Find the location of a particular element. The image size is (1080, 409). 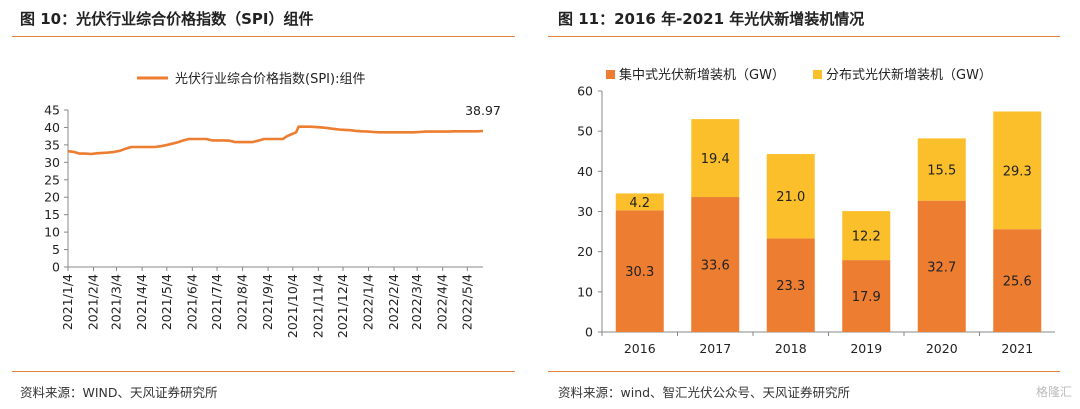

right-footer-rule is located at coordinates (804, 371).